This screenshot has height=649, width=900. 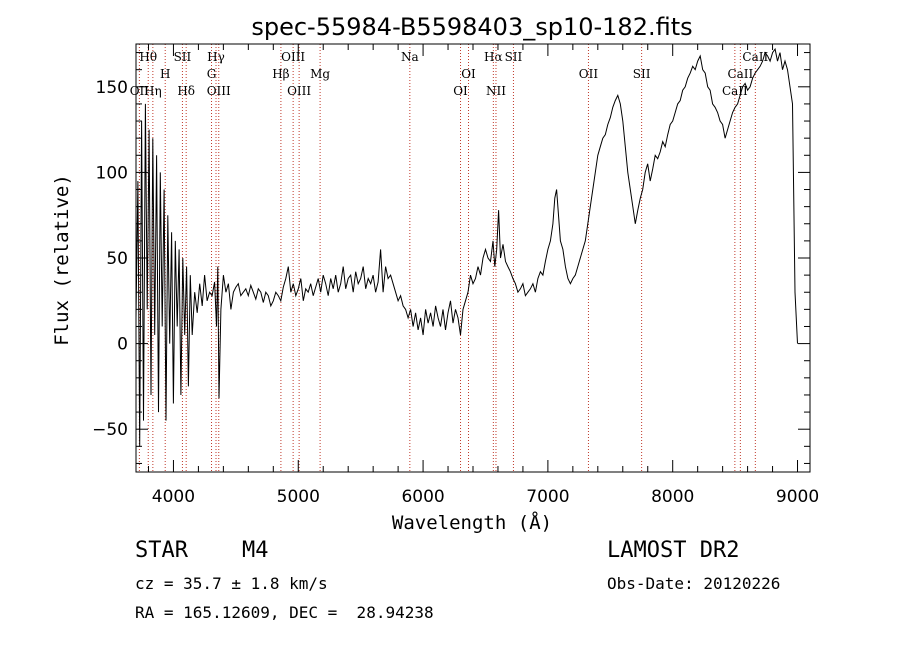 I want to click on spectral-line-label: Hθ, so click(x=148, y=57).